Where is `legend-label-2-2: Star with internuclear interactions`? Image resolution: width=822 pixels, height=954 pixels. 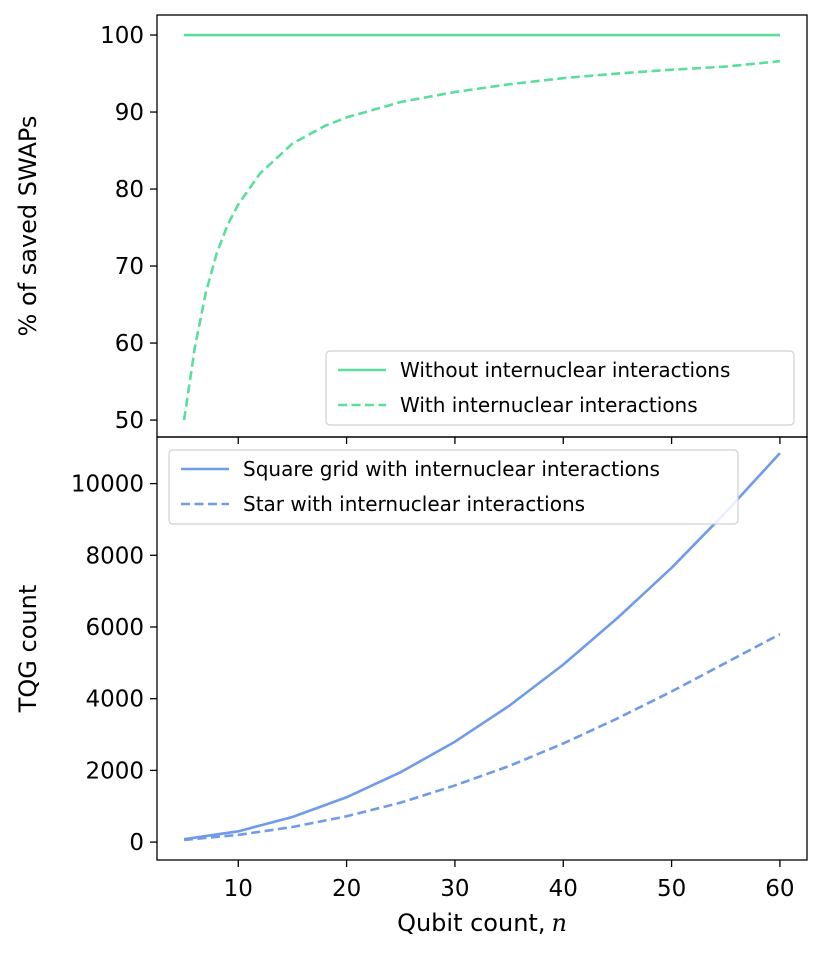 legend-label-2-2: Star with internuclear interactions is located at coordinates (414, 504).